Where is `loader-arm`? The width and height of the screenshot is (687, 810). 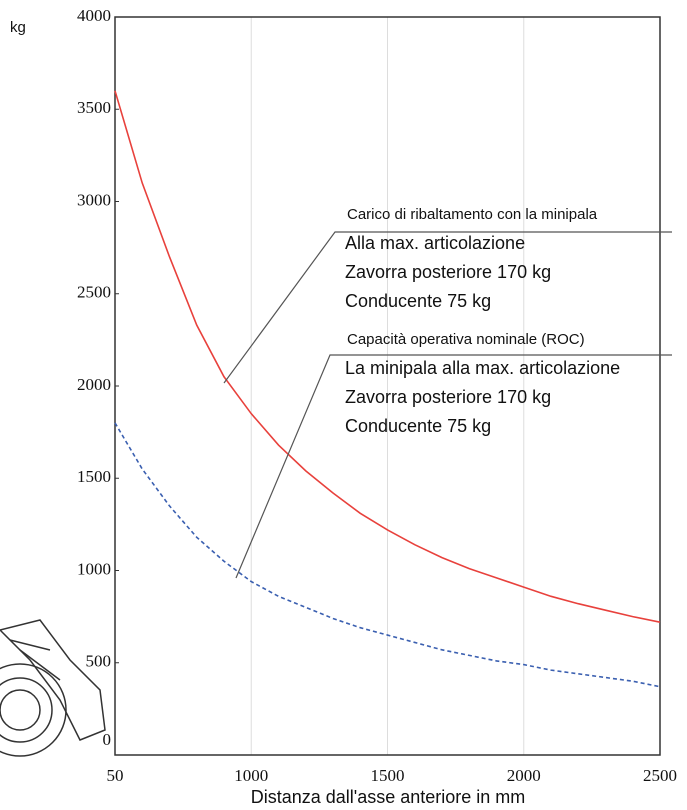 loader-arm is located at coordinates (53, 680).